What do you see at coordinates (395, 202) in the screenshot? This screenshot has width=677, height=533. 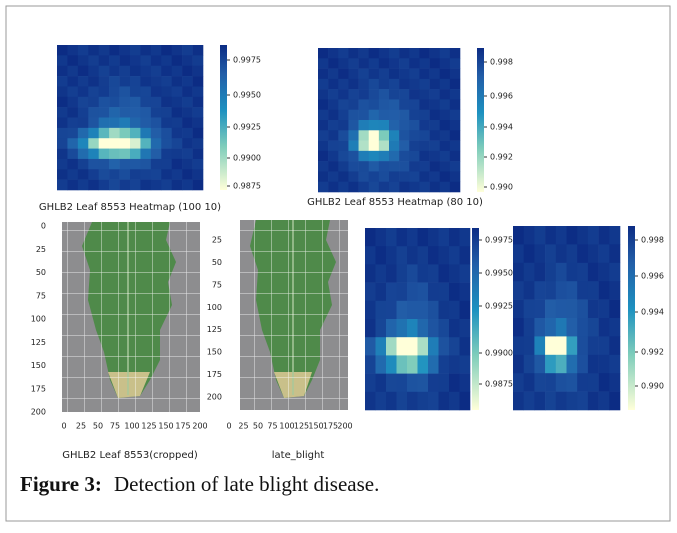 I see `heatmap-title: GHLB2 Leaf 8553 Heatmap (80 10)` at bounding box center [395, 202].